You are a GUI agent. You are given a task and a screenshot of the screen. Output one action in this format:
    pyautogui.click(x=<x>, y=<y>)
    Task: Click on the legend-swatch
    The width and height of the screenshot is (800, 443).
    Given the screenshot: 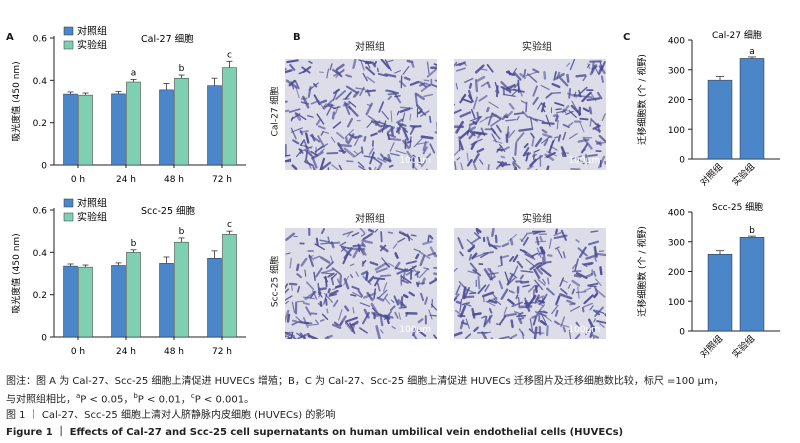 What is the action you would take?
    pyautogui.click(x=68, y=203)
    